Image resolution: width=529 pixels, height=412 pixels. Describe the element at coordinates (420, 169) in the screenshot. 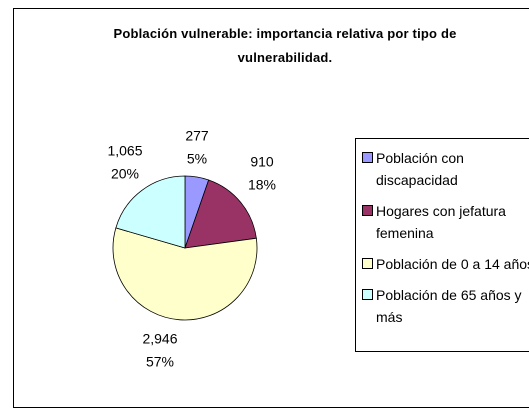

I see `legend-label: Población con discapacidad` at that location.